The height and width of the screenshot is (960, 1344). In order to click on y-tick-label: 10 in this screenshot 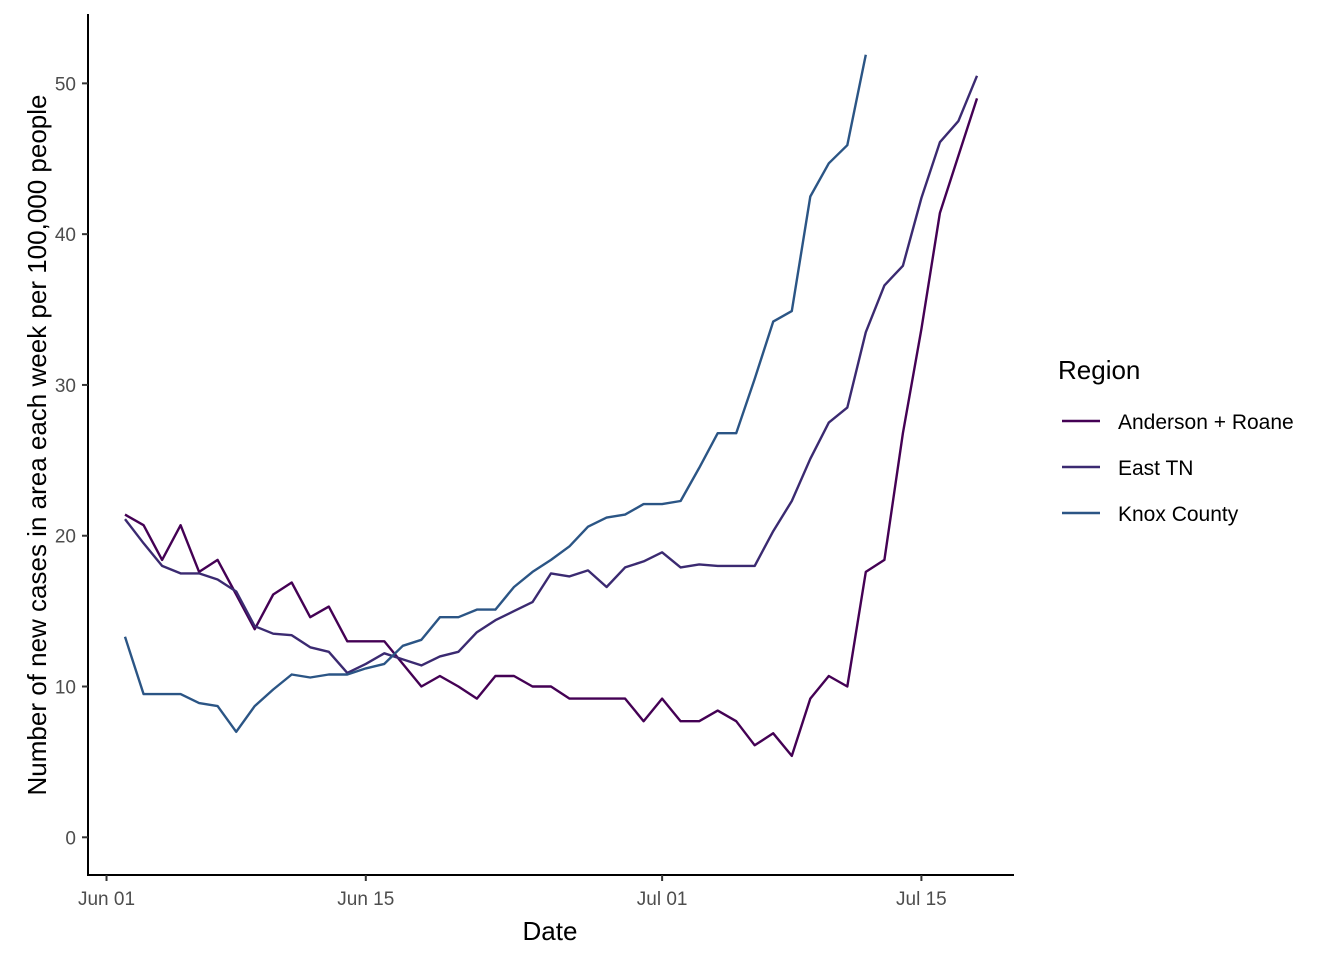, I will do `click(65, 688)`.